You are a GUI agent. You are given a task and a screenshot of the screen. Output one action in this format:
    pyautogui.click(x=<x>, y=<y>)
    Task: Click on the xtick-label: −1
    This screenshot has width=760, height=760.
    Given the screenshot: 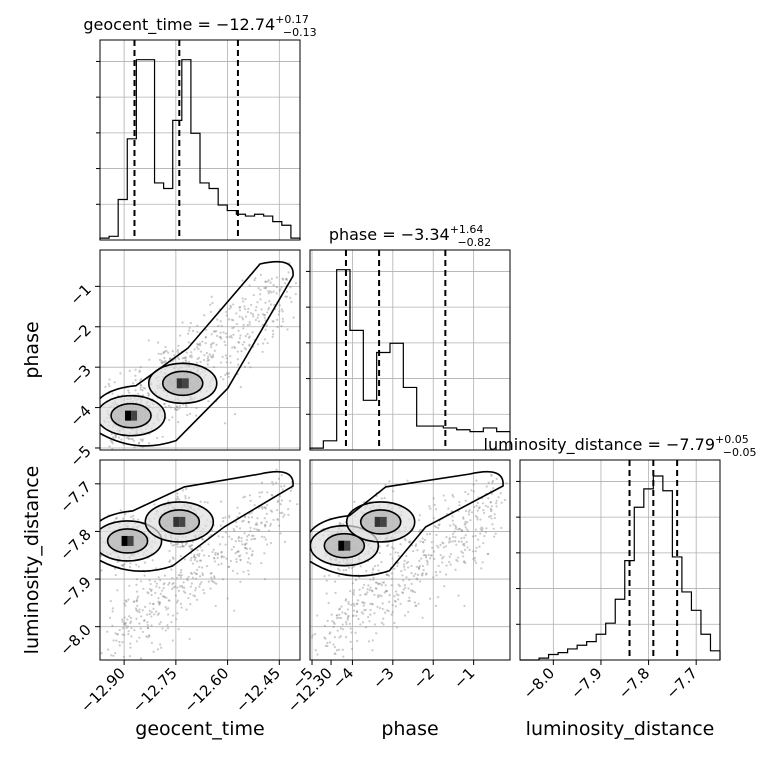 What is the action you would take?
    pyautogui.click(x=464, y=678)
    